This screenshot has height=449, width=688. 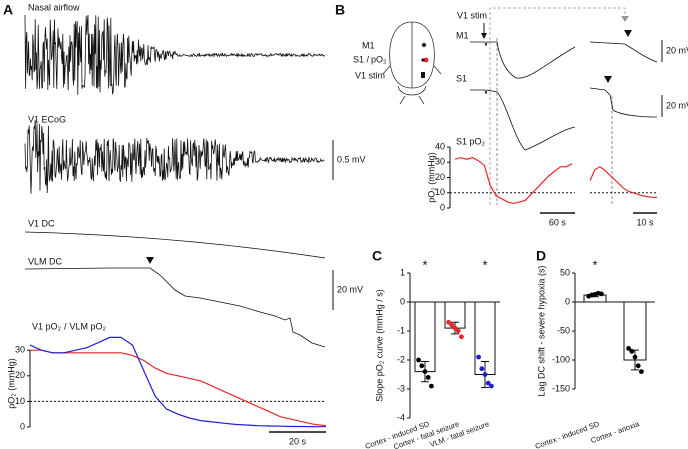 What do you see at coordinates (567, 434) in the screenshot?
I see `x-tick-label: Cortex - induced SD` at bounding box center [567, 434].